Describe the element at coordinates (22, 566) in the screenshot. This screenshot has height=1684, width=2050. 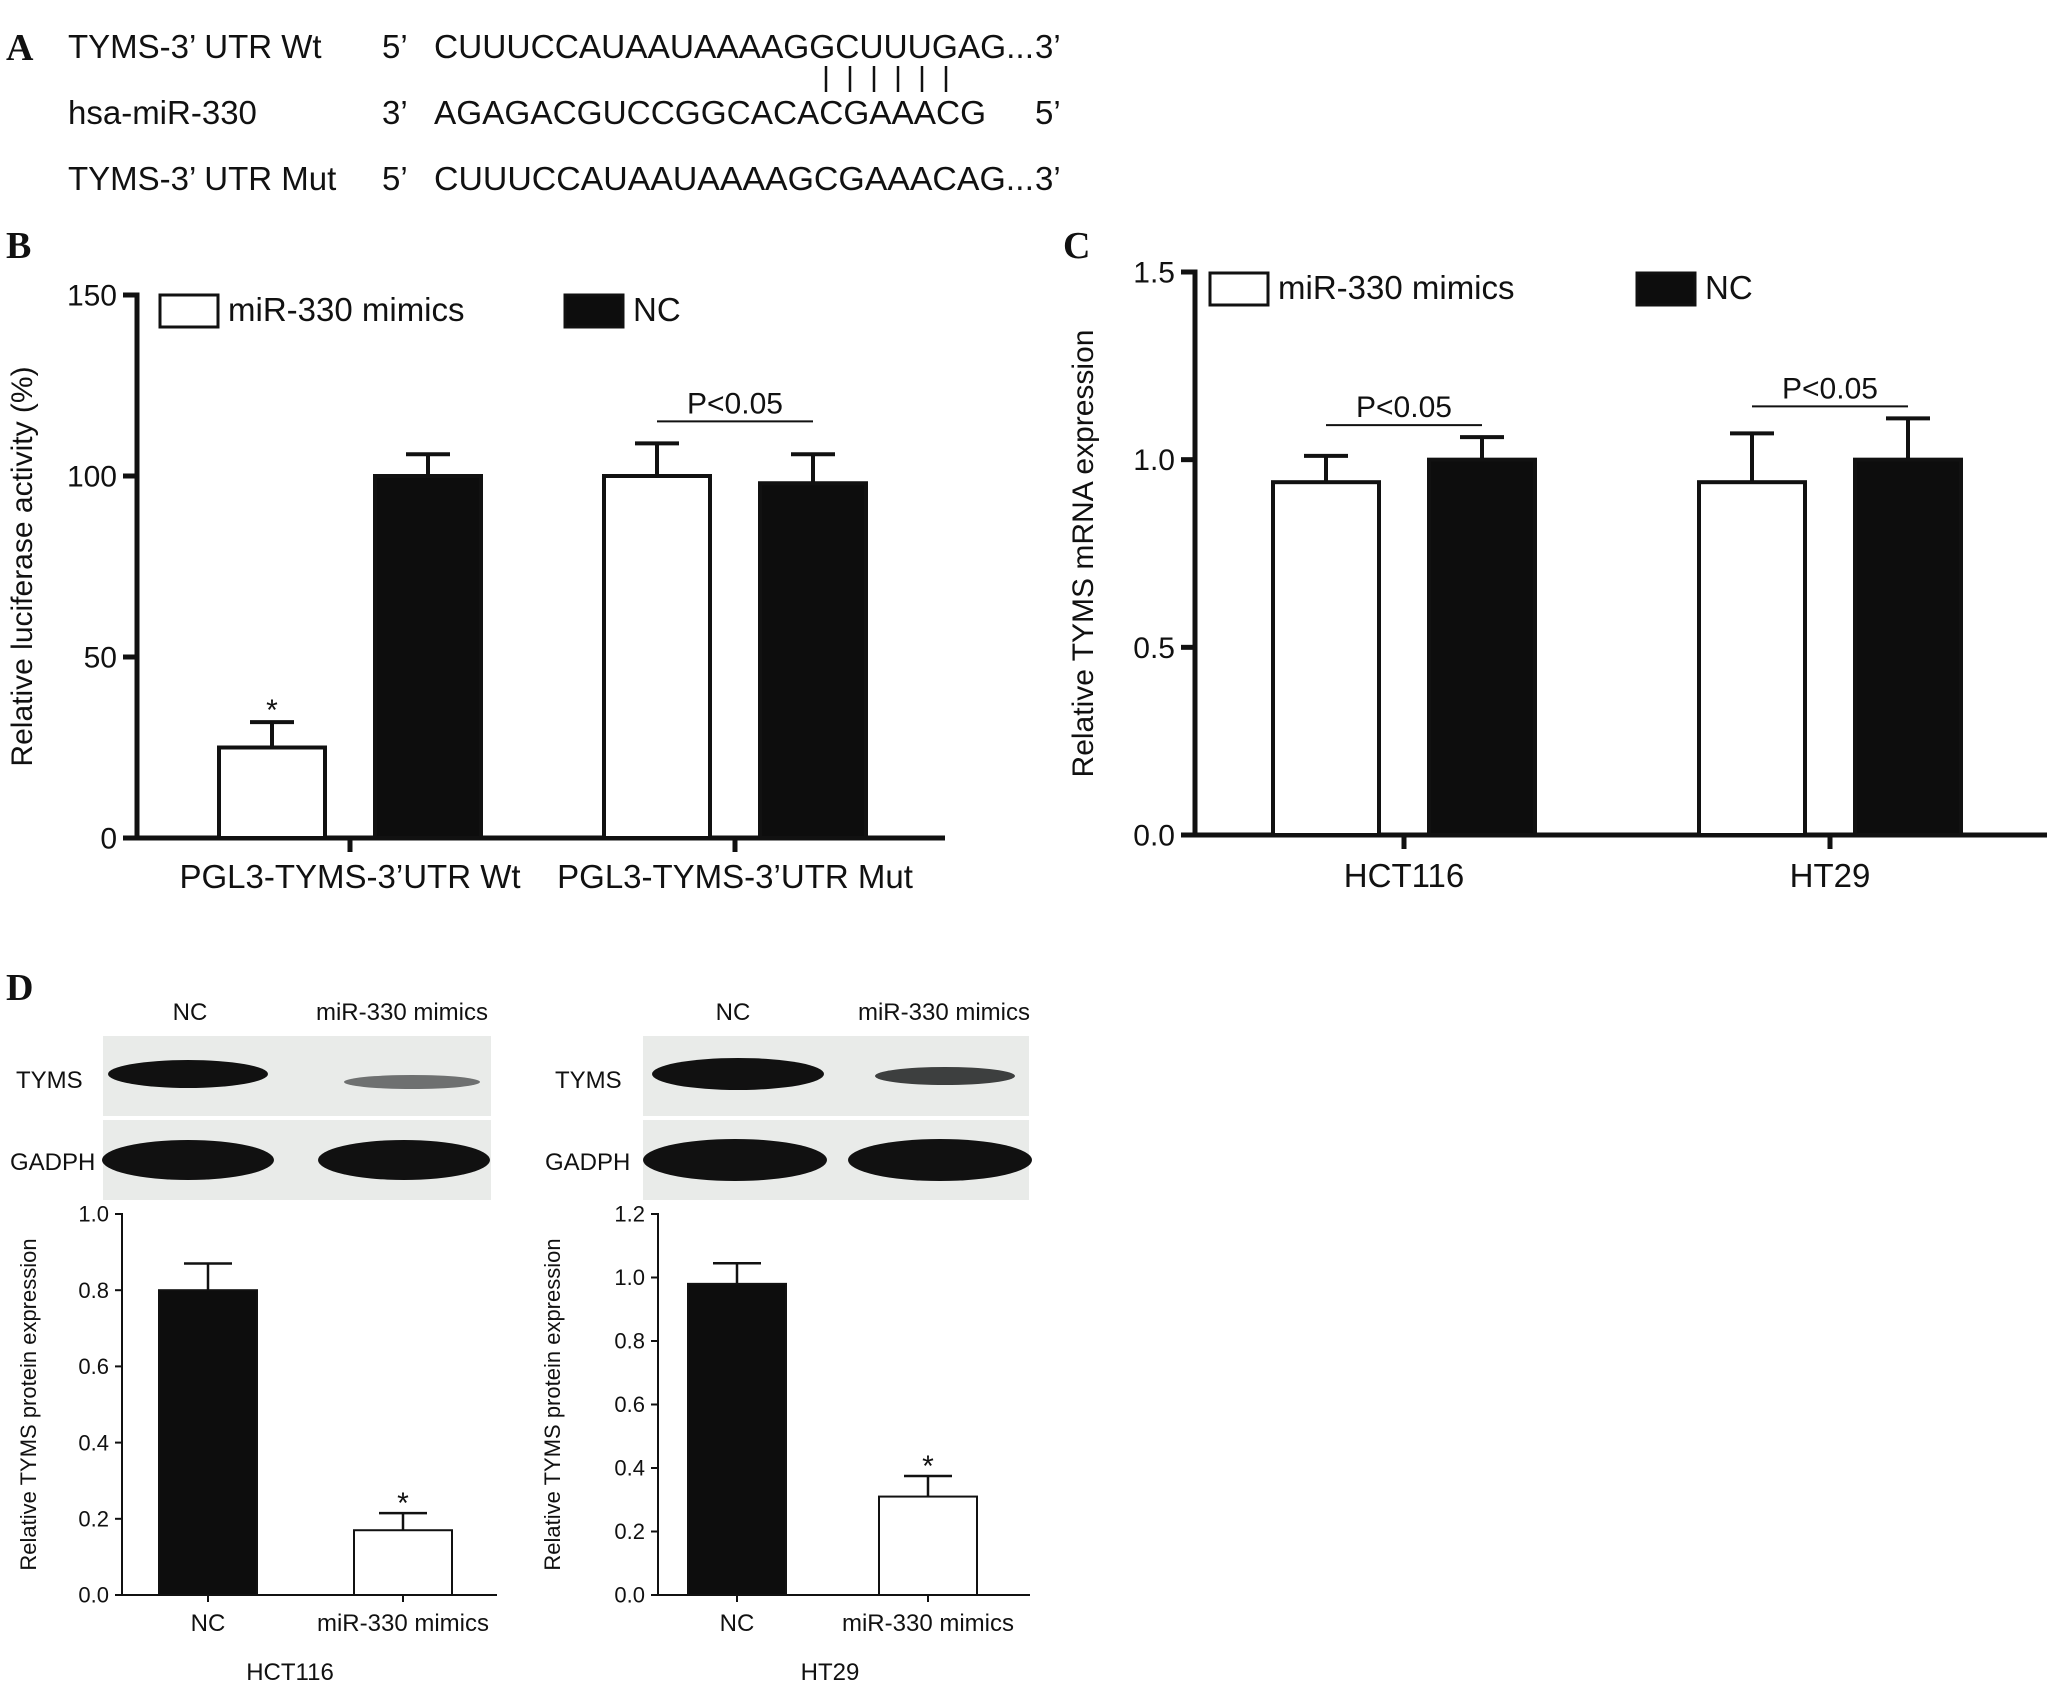
I see `y-axis-label: Relative luciferase activity (%)` at that location.